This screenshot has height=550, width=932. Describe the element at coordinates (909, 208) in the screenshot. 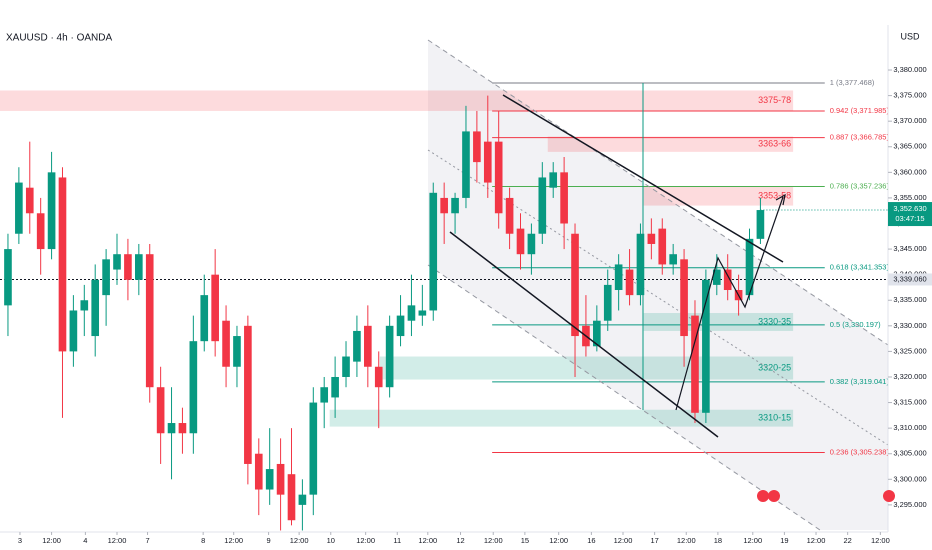

I see `last-price-label: 3,352.630` at that location.